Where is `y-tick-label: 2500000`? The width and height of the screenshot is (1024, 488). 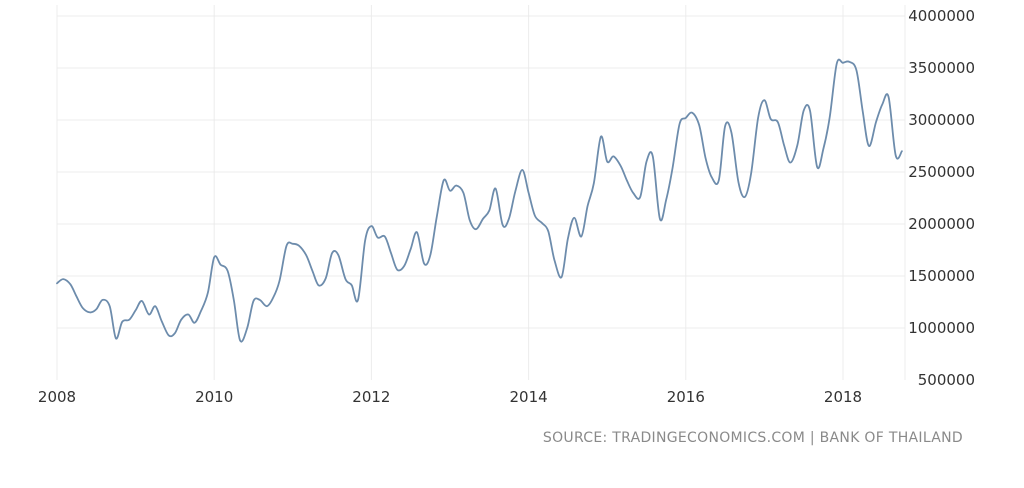
y-tick-label: 2500000 is located at coordinates (941, 172).